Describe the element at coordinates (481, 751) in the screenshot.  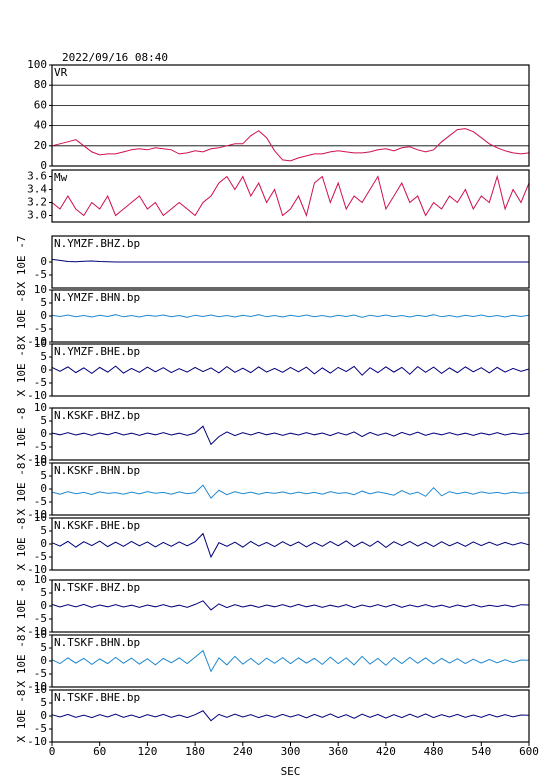
I see `x-tick-label: 540` at that location.